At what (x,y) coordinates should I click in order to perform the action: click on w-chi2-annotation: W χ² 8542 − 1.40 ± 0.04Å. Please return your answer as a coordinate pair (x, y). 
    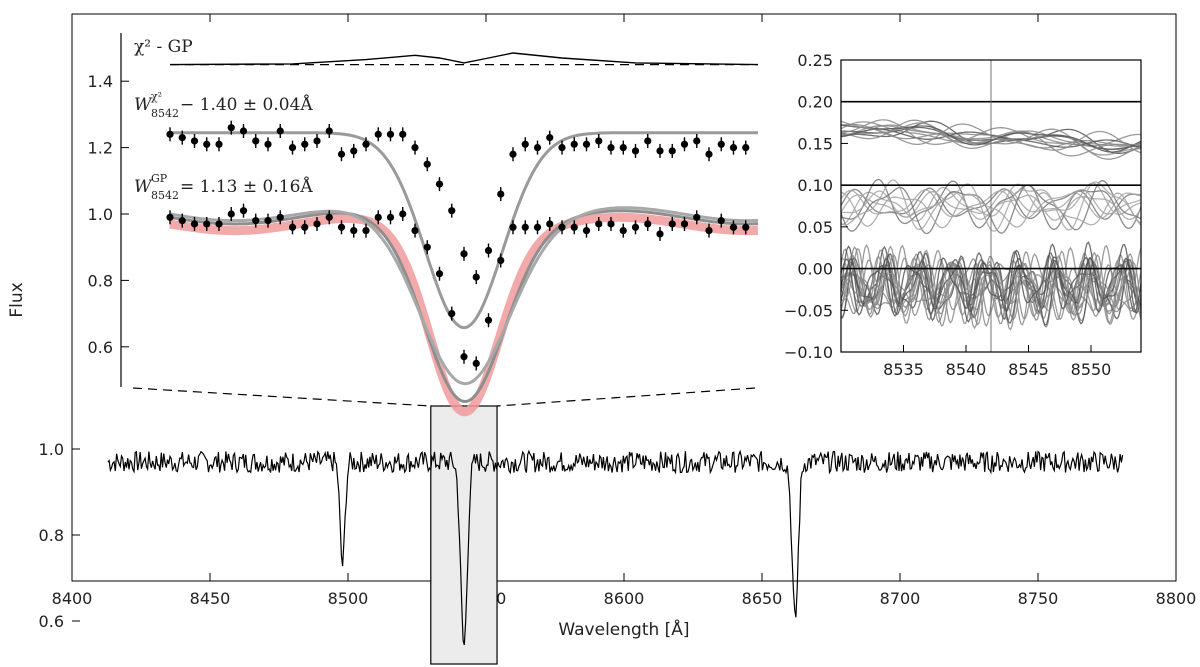
    Looking at the image, I should click on (223, 105).